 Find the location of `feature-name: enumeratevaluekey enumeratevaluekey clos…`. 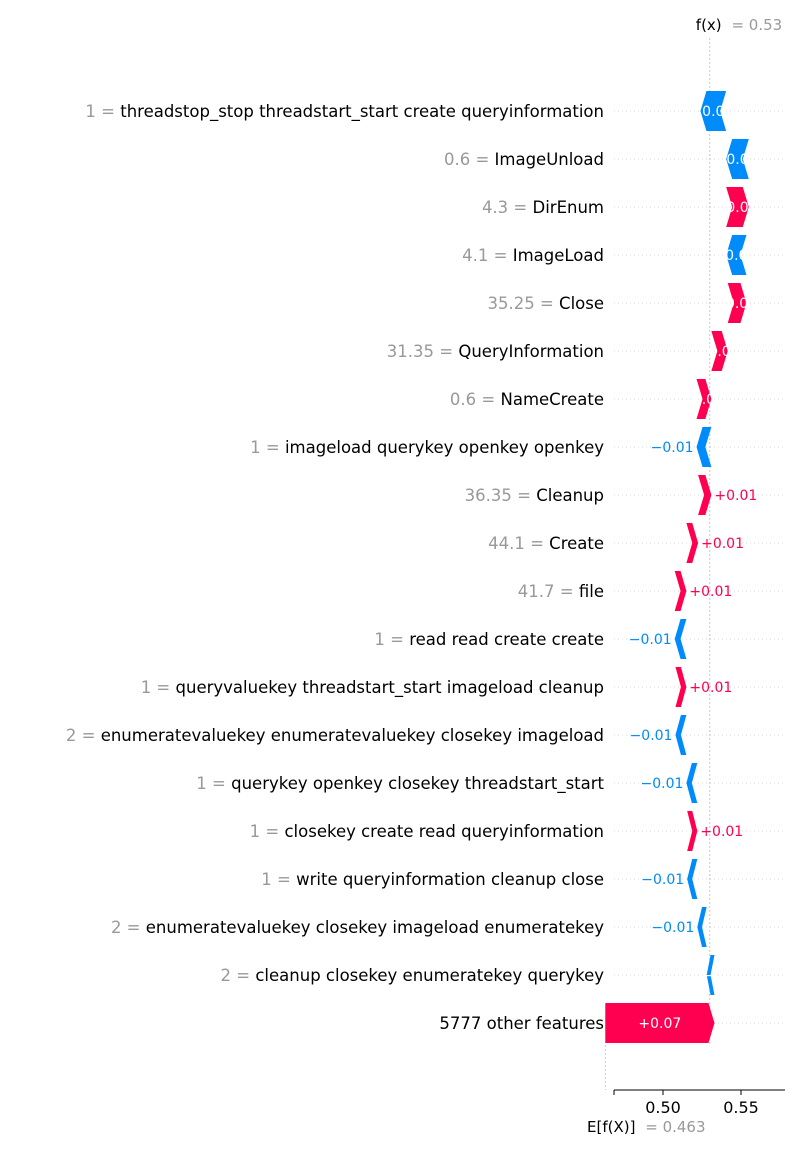

feature-name: enumeratevaluekey enumeratevaluekey clos… is located at coordinates (352, 735).